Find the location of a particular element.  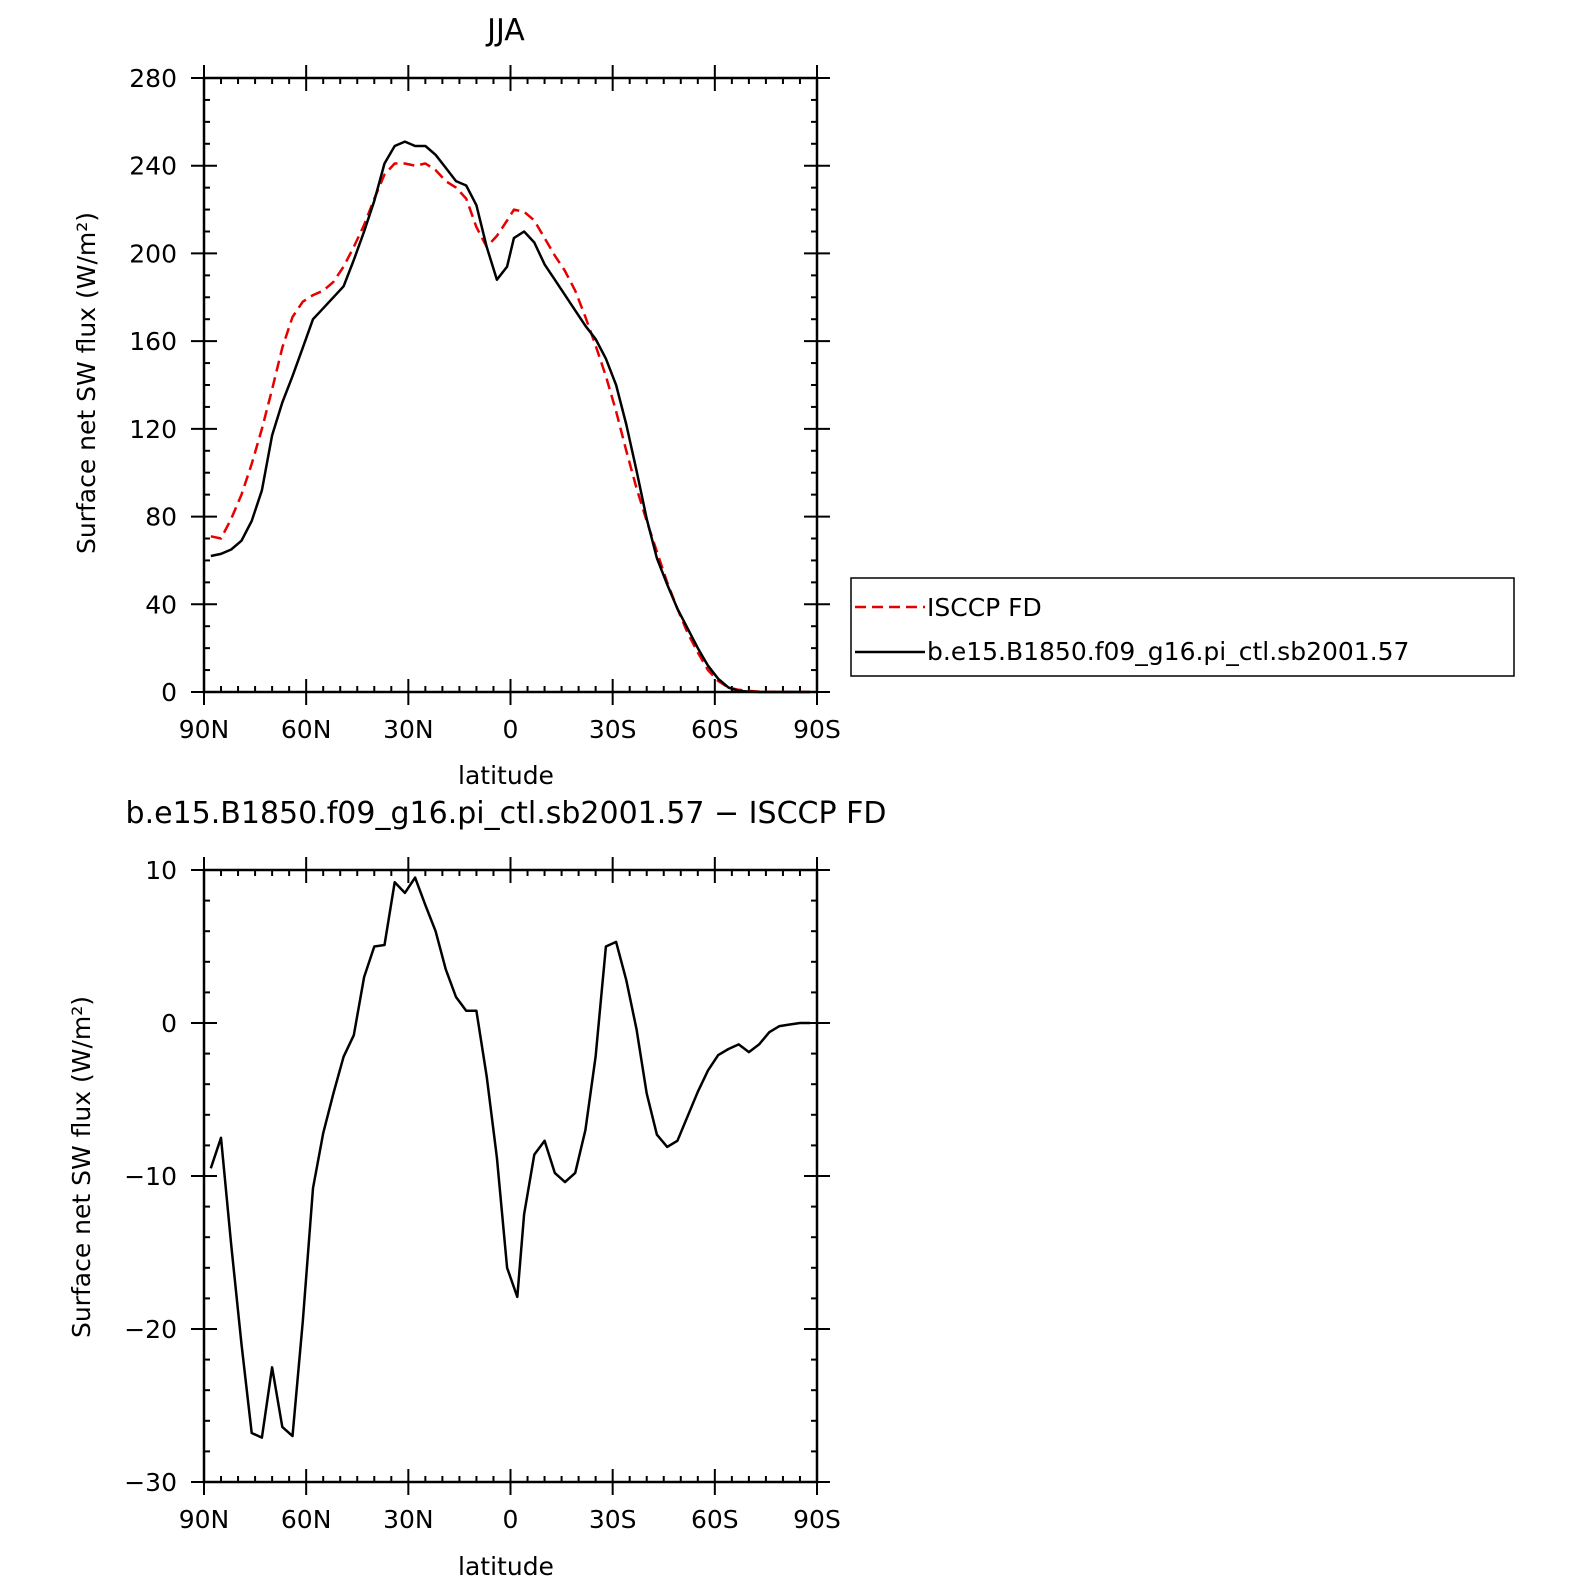

y-tick-label: 40 is located at coordinates (161, 604).